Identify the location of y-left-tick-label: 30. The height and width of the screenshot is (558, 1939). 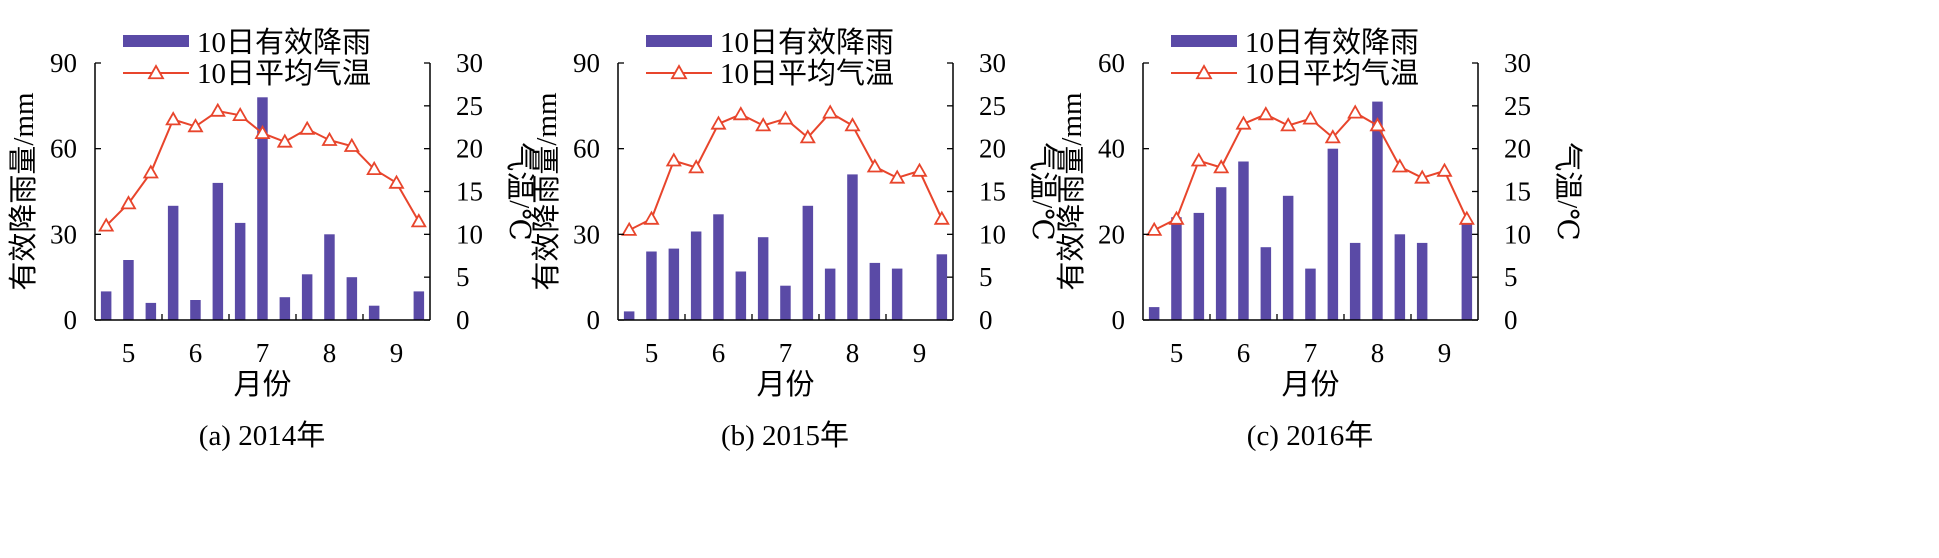
(586, 234).